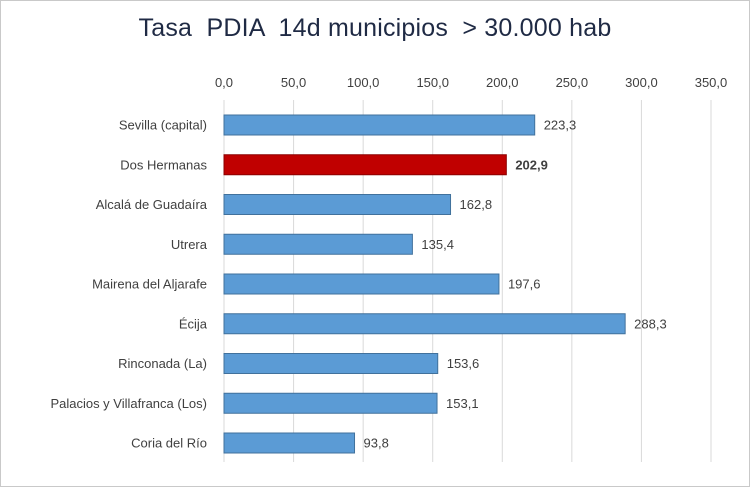 The width and height of the screenshot is (750, 487). What do you see at coordinates (363, 82) in the screenshot?
I see `x-tick-label: 100,0` at bounding box center [363, 82].